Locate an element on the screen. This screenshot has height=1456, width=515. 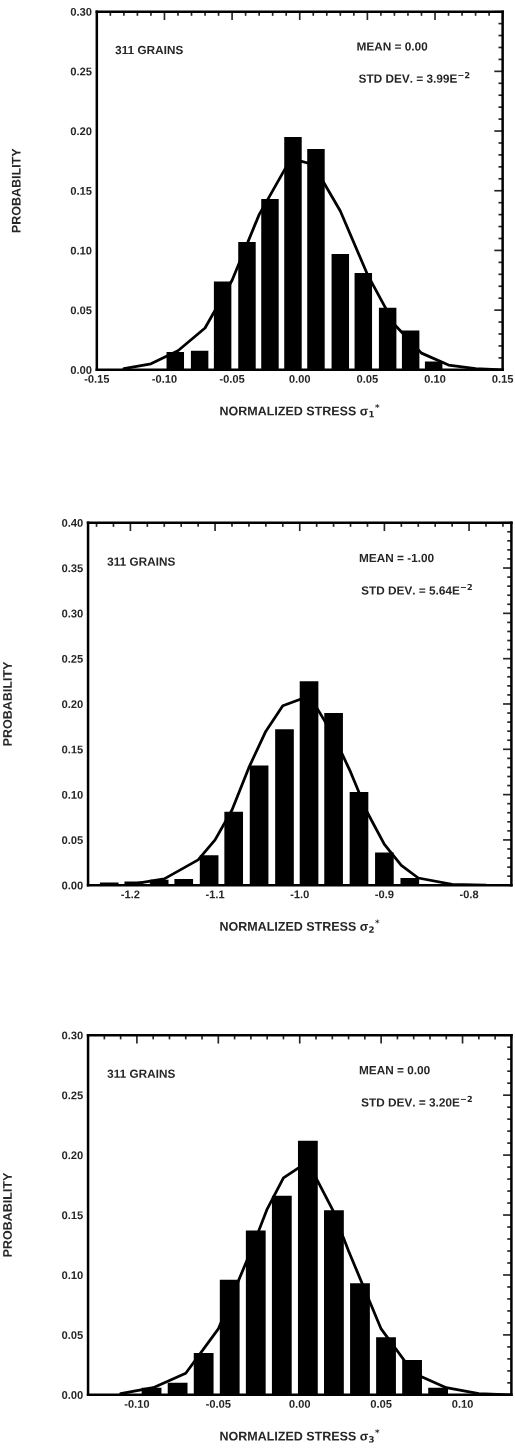
x-axis-title: NORMALIZED STRESS σ$_{2}$$^{*}$ is located at coordinates (300, 926).